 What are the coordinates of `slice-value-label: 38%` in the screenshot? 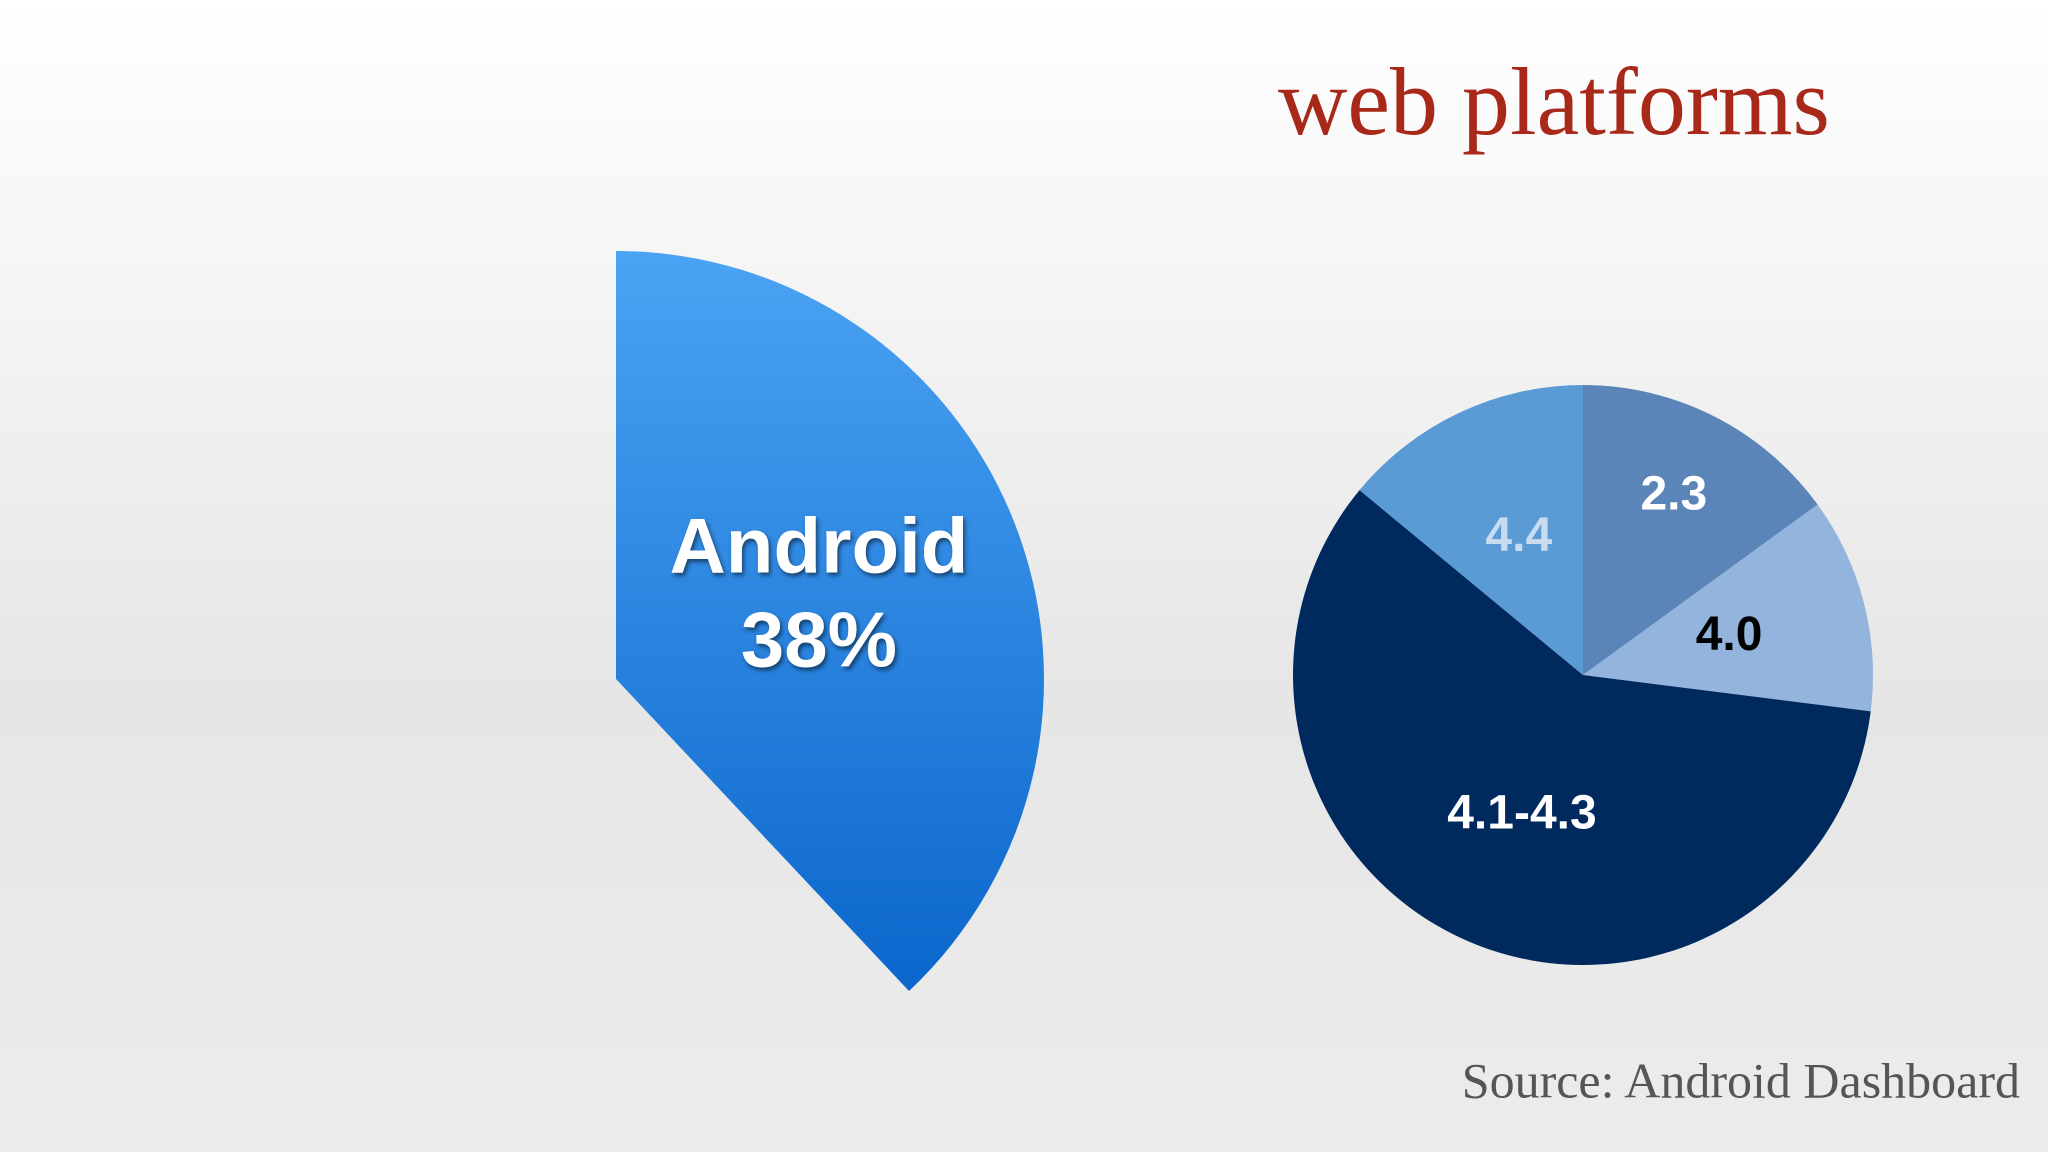 It's located at (819, 639).